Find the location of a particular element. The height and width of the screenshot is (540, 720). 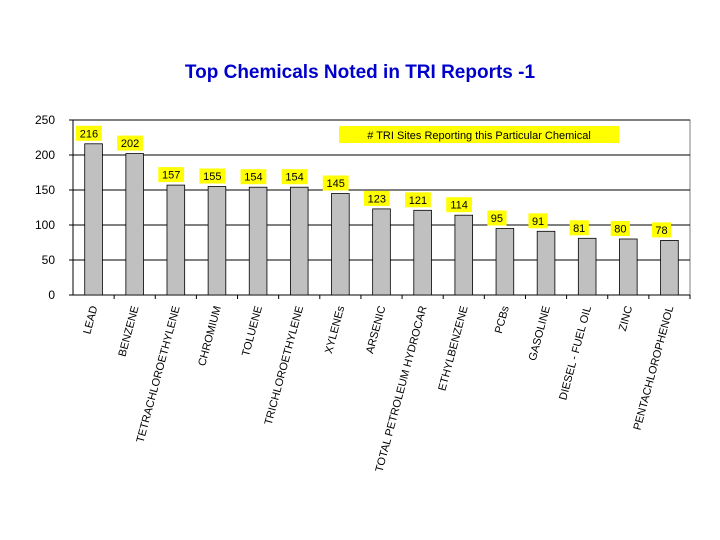

category-label: PENTACHLOROPHENOL is located at coordinates (654, 368).